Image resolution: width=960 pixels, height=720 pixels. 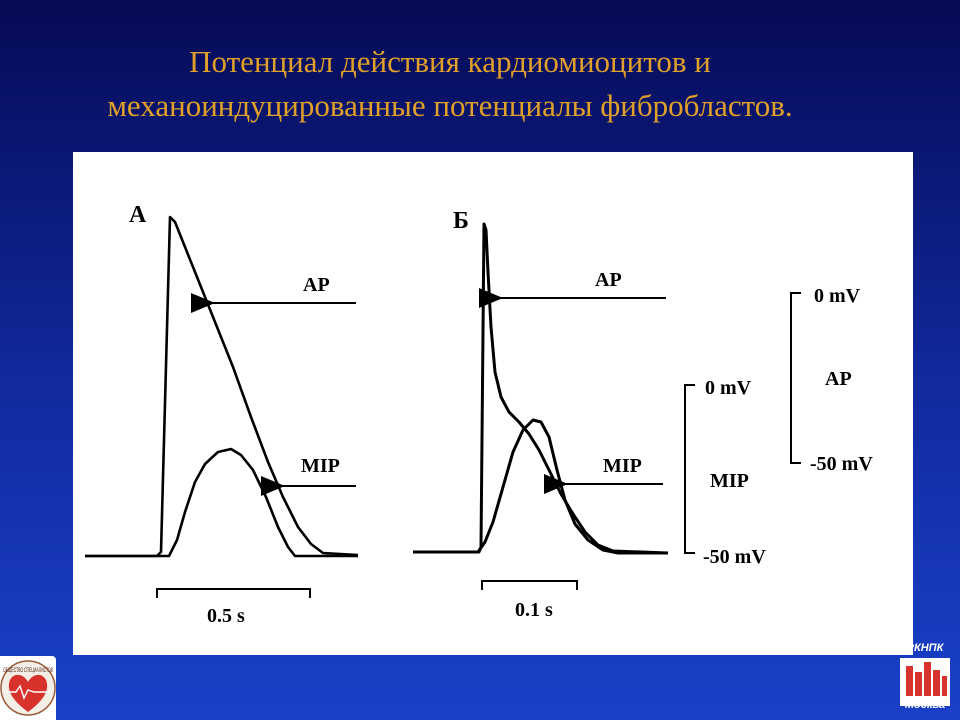 I want to click on panel-b-mip-label: MIP, so click(x=622, y=466).